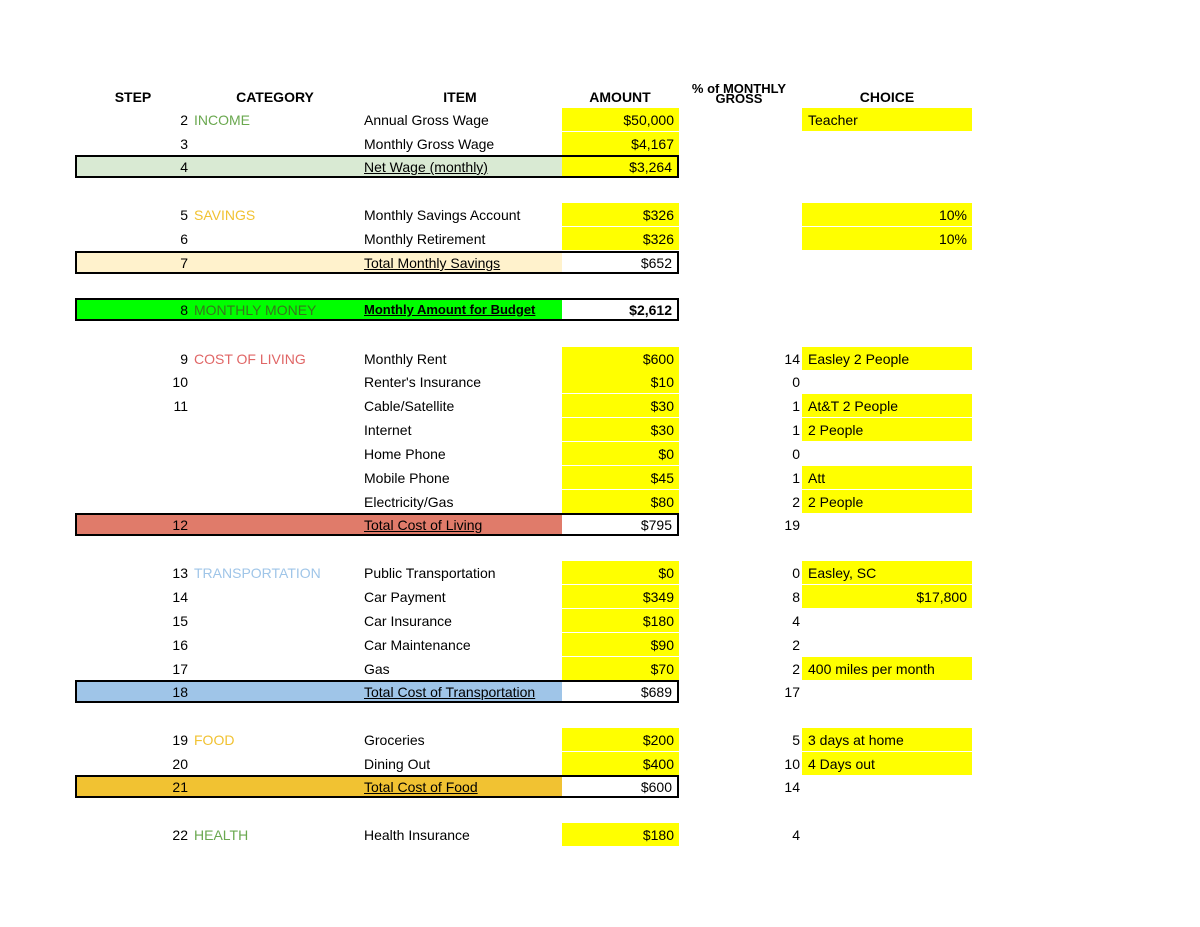  Describe the element at coordinates (600, 787) in the screenshot. I see `table-row-total-food: 21 Total Cost of Food $600 14` at that location.